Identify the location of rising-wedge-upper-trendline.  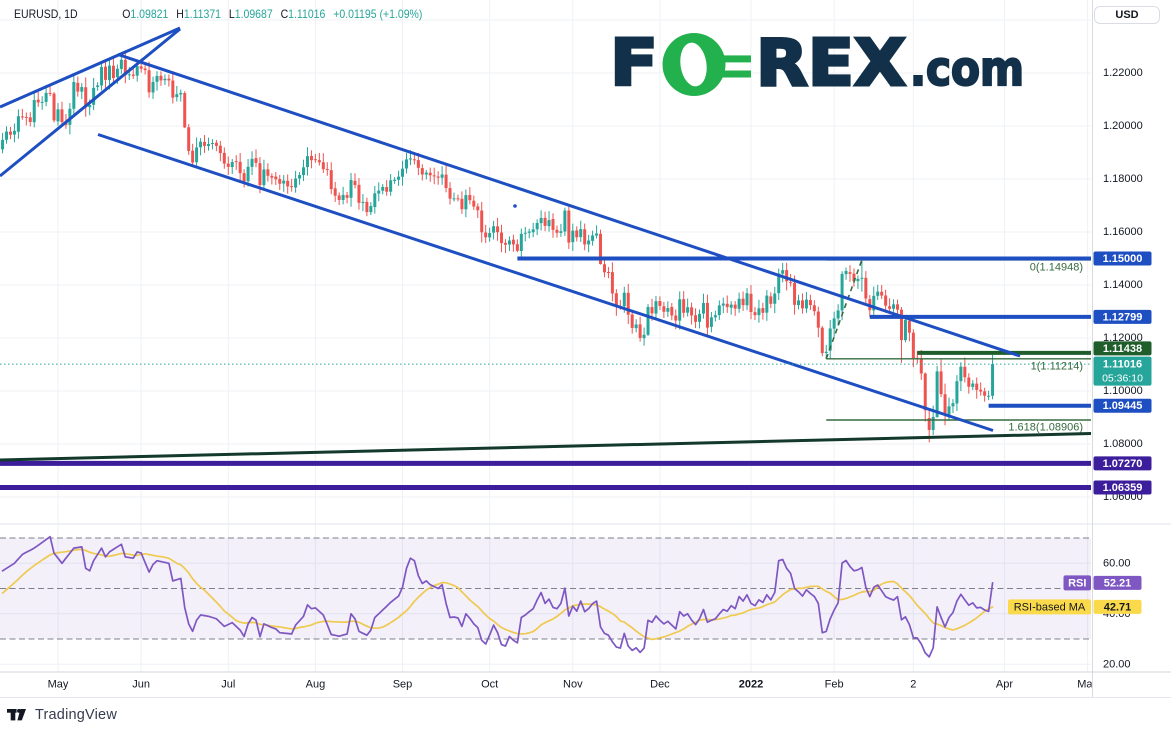
(90, 67).